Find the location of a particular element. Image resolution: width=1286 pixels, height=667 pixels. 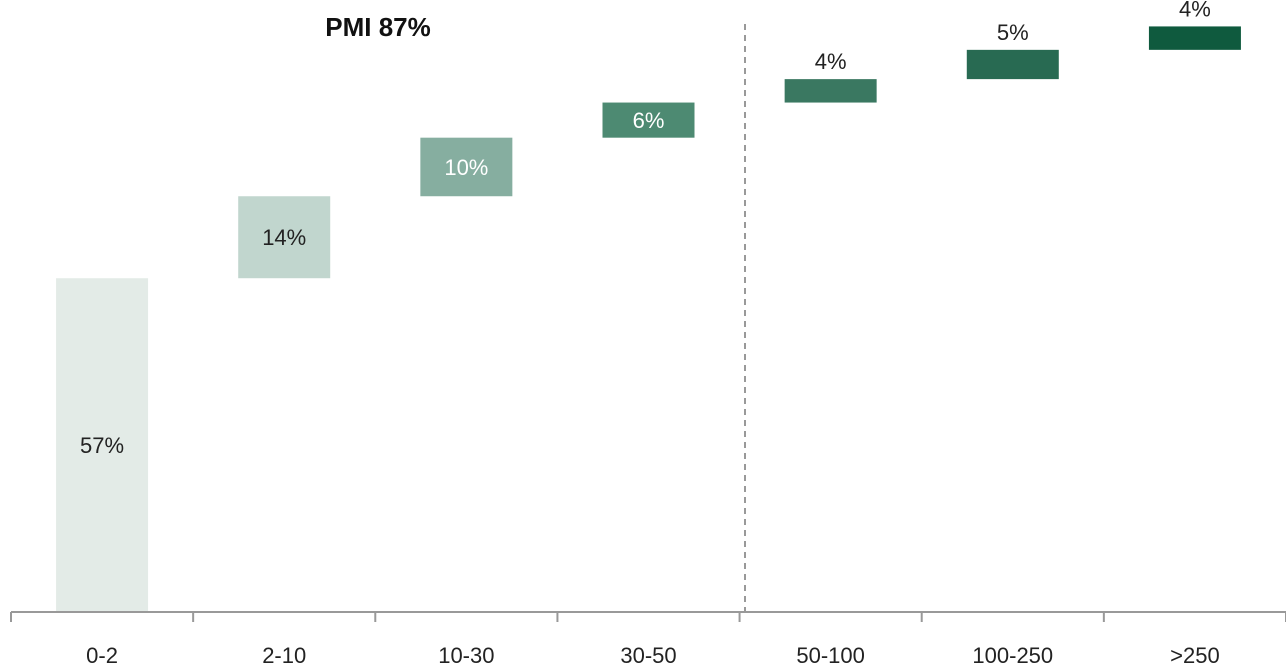

x-tick-label: 50-100 is located at coordinates (830, 655).